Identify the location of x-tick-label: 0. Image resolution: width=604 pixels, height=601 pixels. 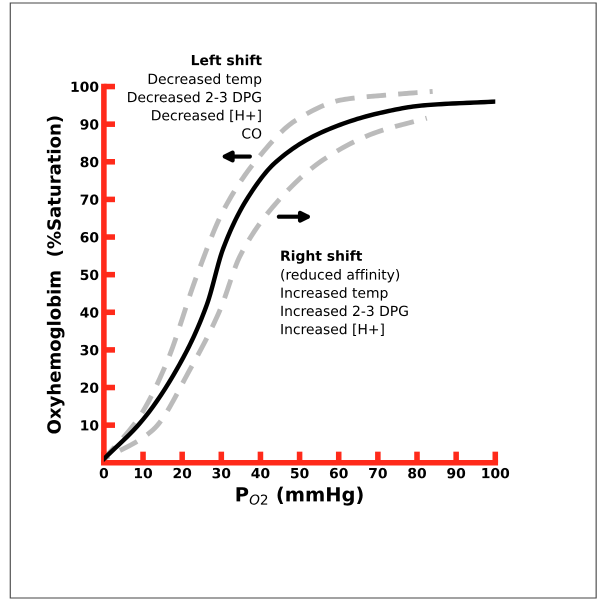
(104, 473).